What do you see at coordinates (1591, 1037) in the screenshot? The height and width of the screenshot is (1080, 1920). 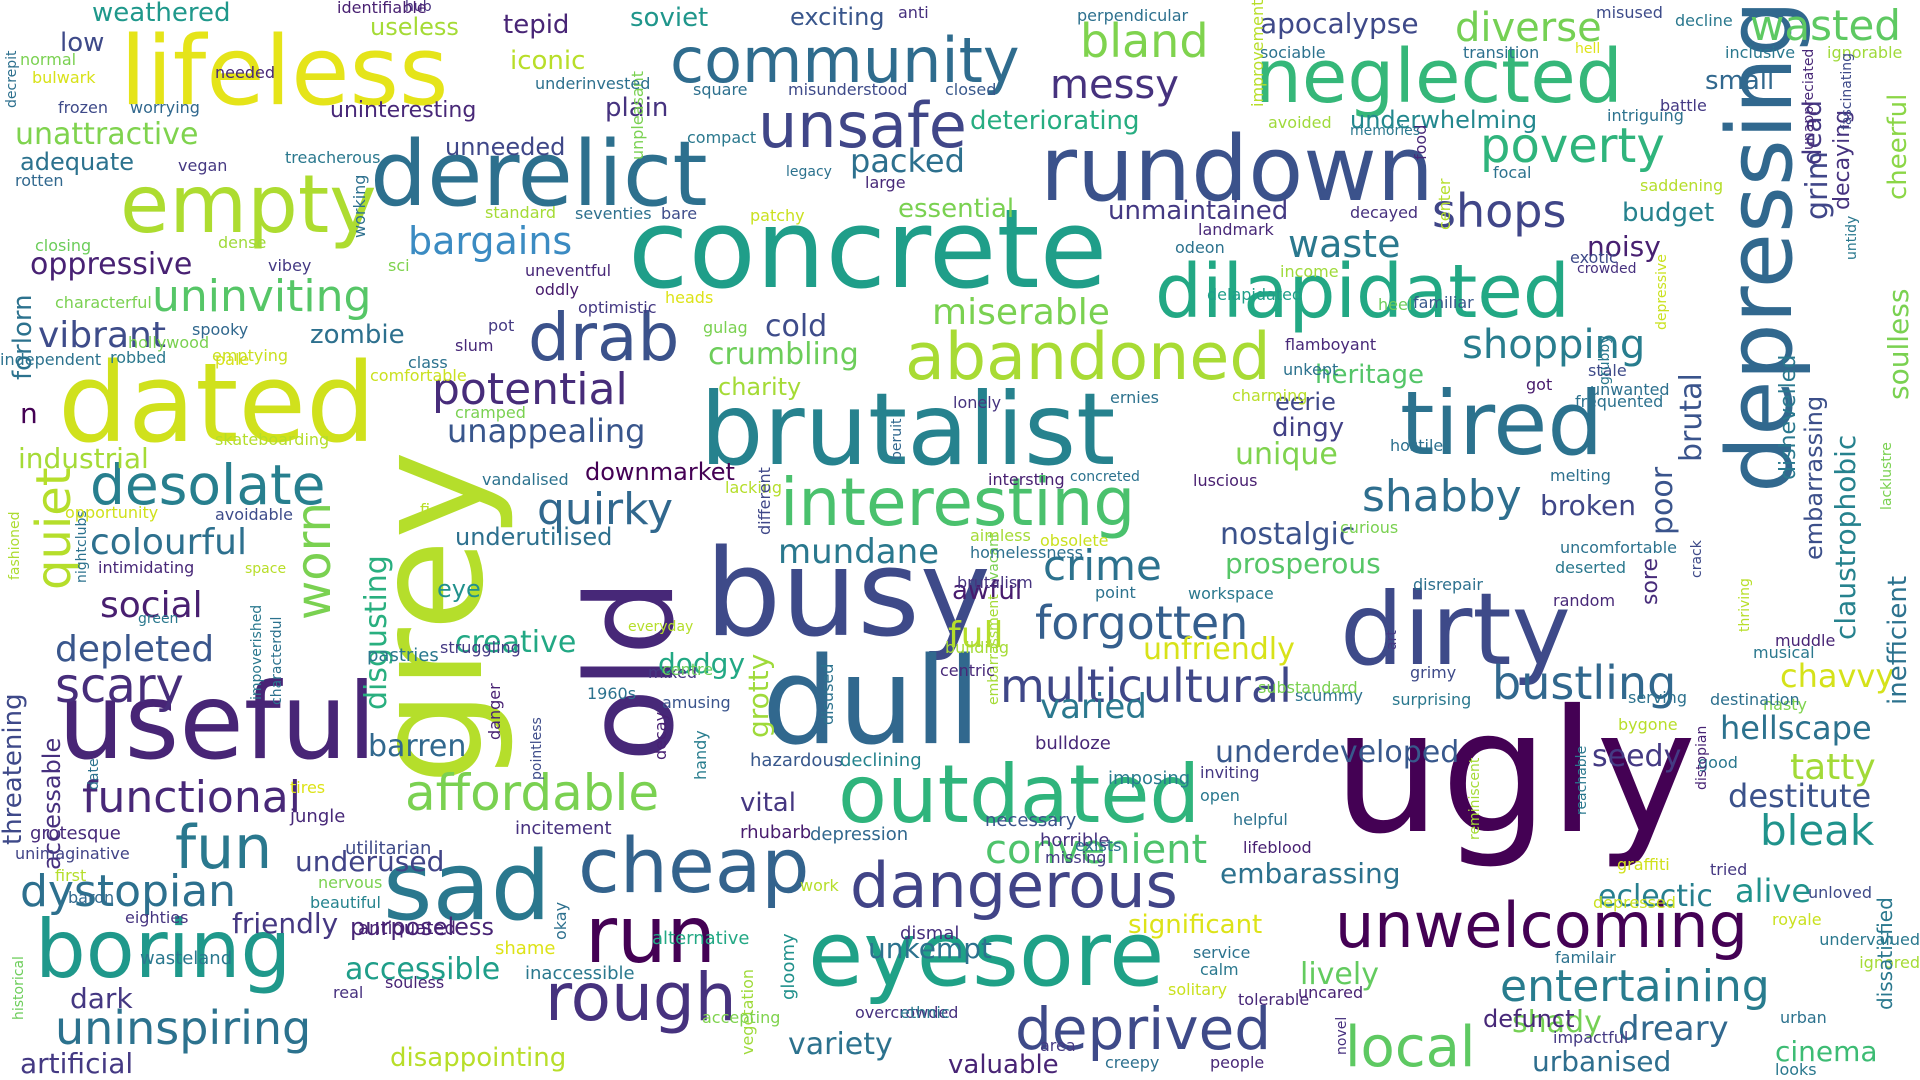 I see `word: impactful` at bounding box center [1591, 1037].